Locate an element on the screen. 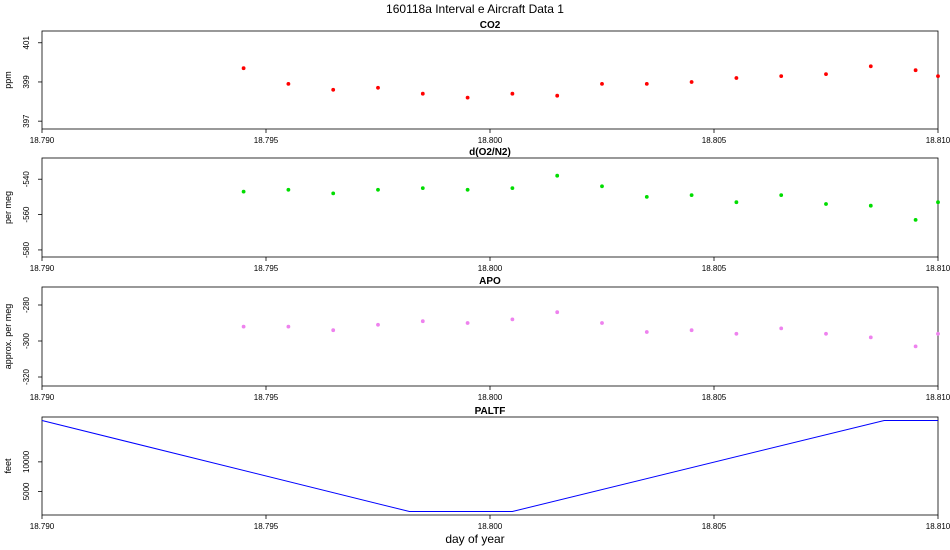 The image size is (950, 550). y-tick-label: 397 is located at coordinates (26, 121).